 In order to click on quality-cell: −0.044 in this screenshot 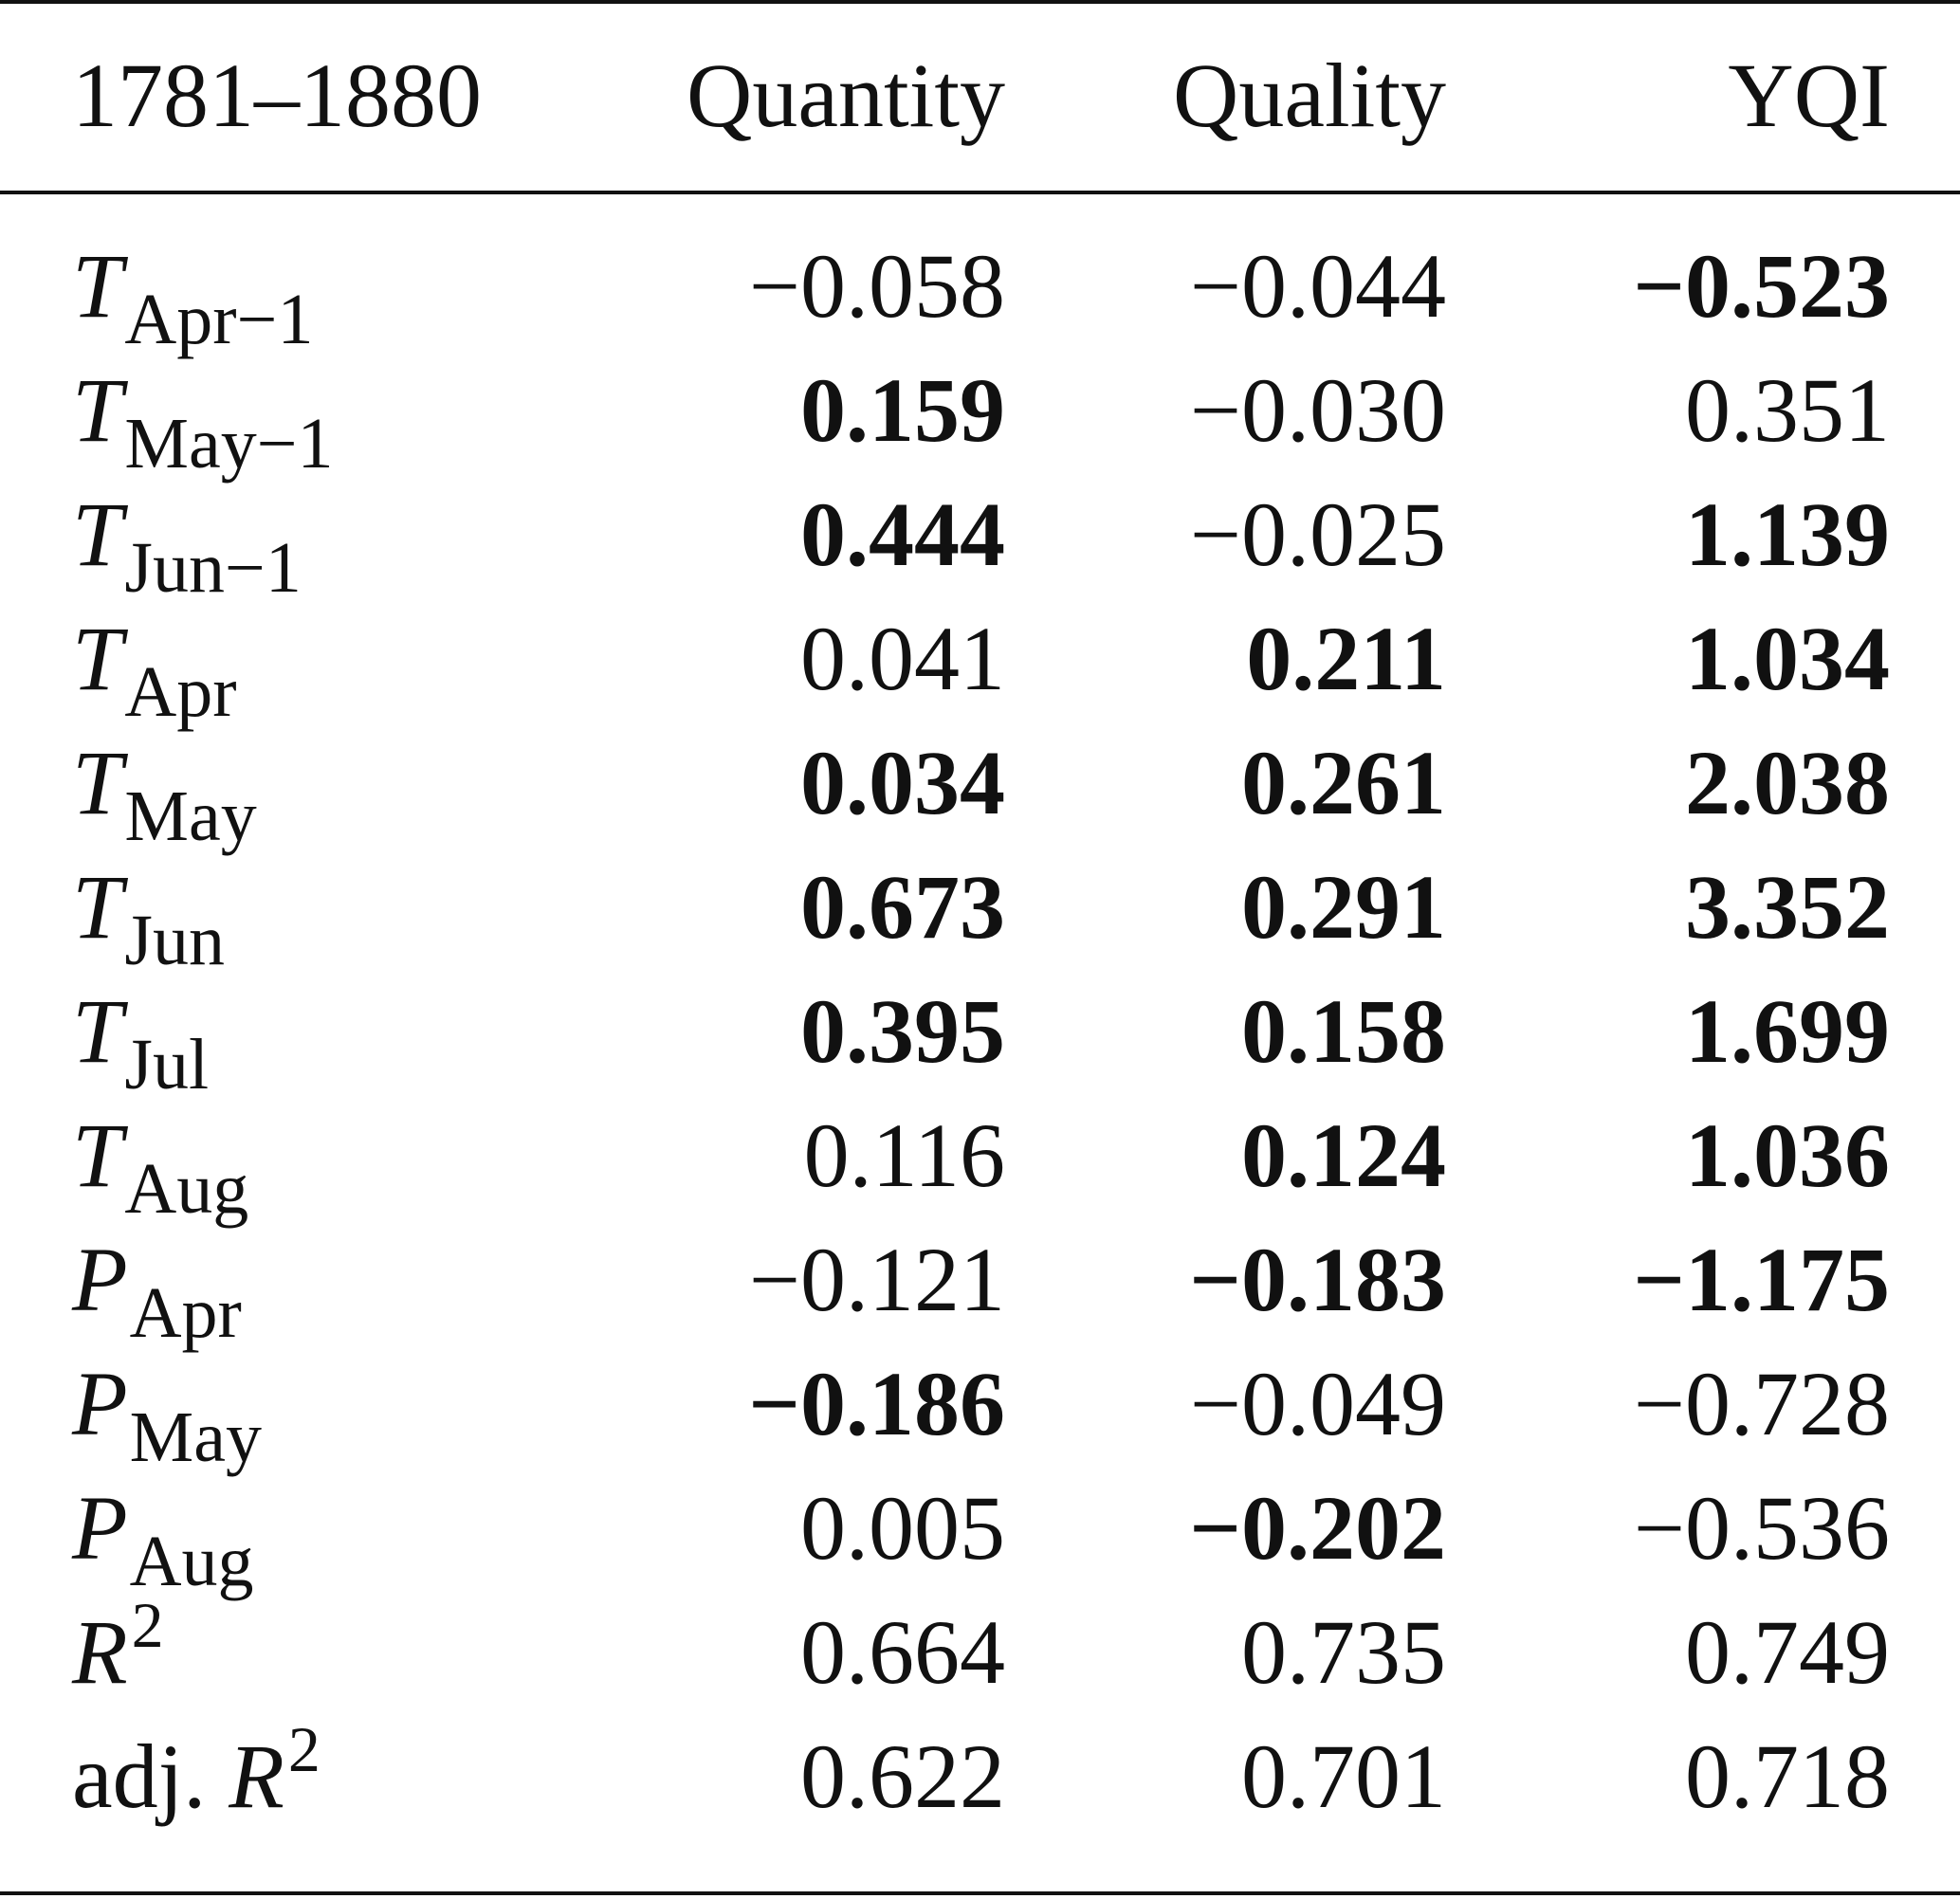, I will do `click(1317, 285)`.